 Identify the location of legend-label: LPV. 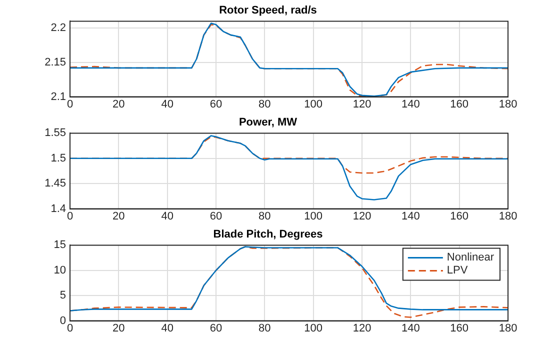
(457, 270).